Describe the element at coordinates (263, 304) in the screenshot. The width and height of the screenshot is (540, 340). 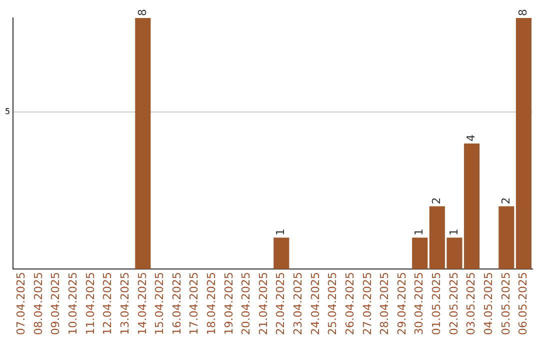
I see `x-tick-label: 21.04.2025` at that location.